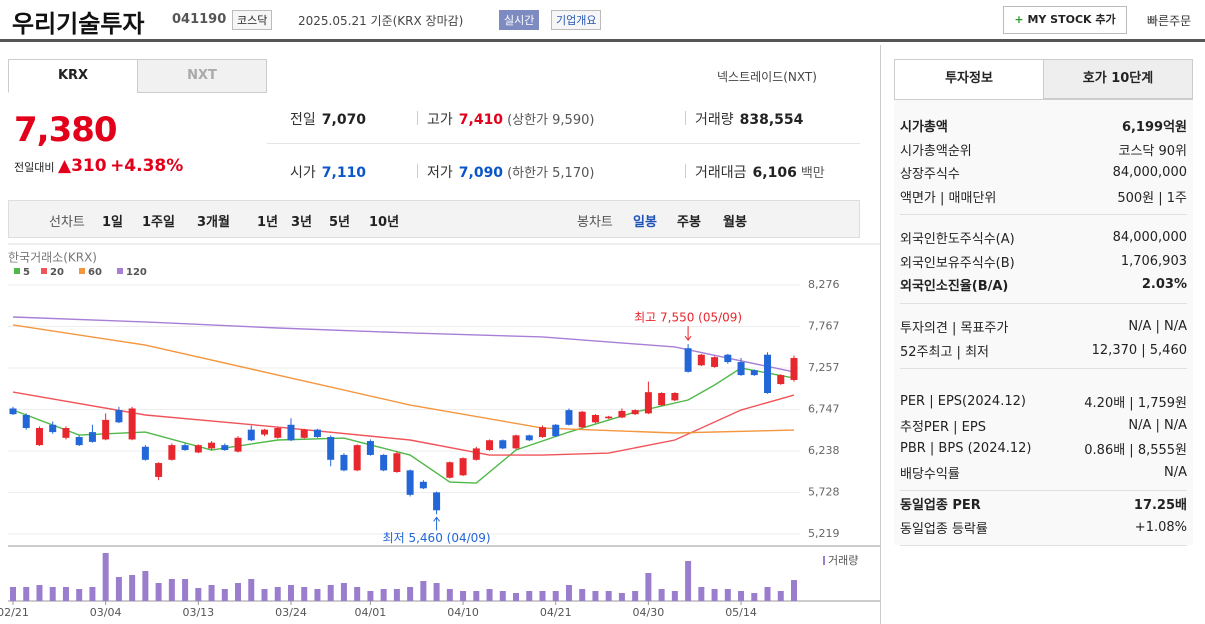 This screenshot has height=624, width=1205. What do you see at coordinates (551, 120) in the screenshot?
I see `stat-extra: (상한가 9,590)` at bounding box center [551, 120].